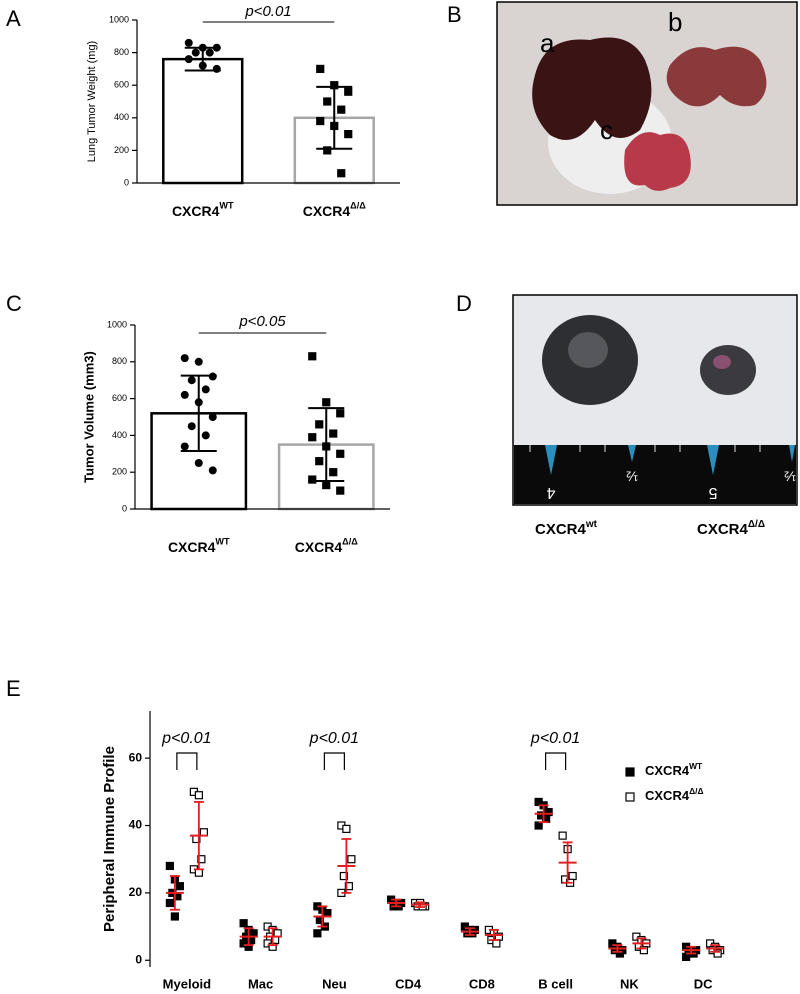  Describe the element at coordinates (723, 529) in the screenshot. I see `caption-text: CXCR4` at that location.